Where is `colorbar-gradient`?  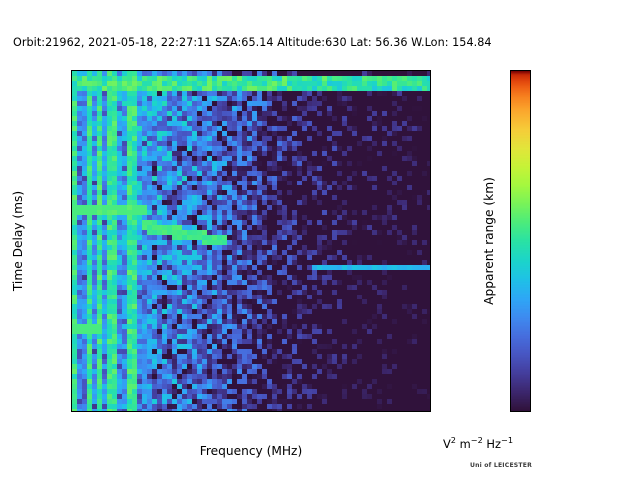
colorbar-gradient is located at coordinates (520, 241).